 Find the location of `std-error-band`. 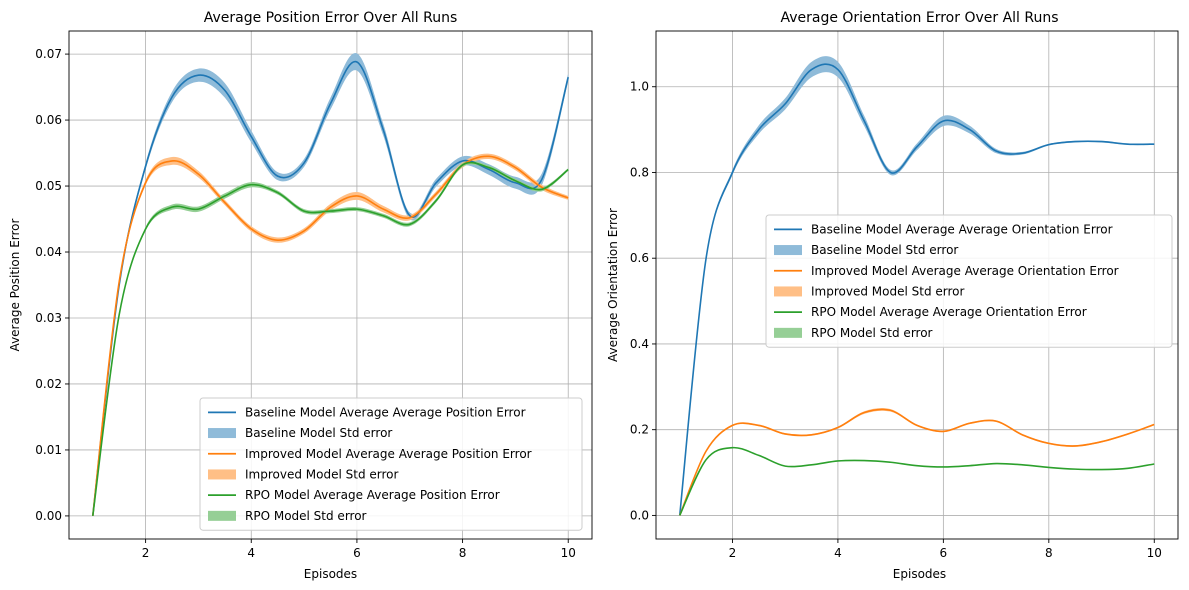

std-error-band is located at coordinates (917, 481).